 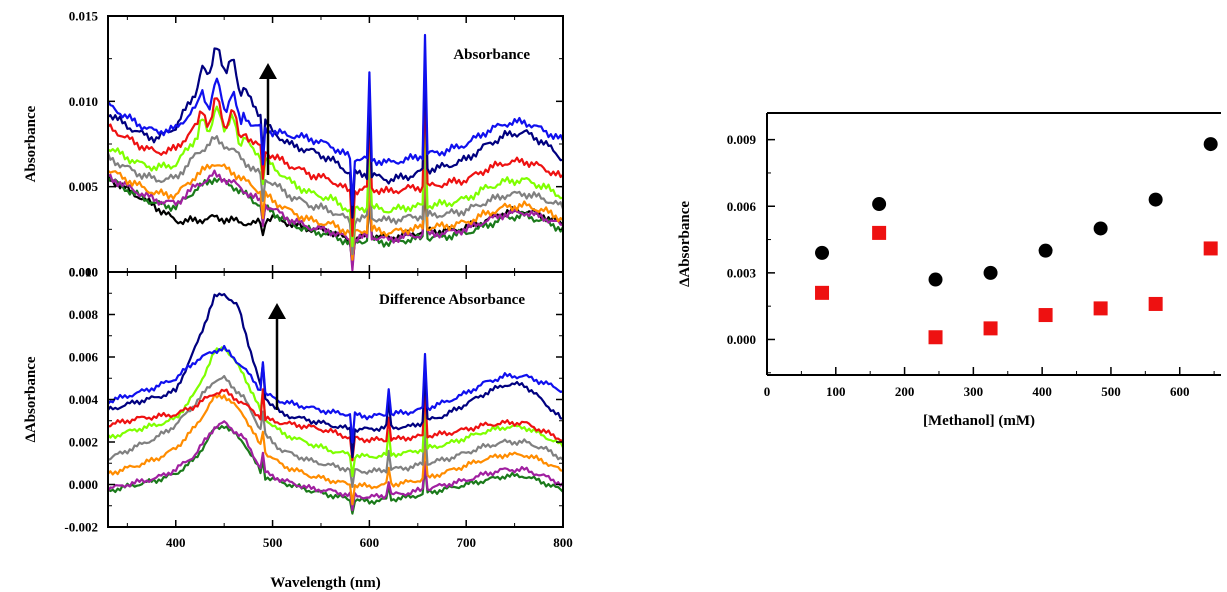 I want to click on difference-x-tick-label: 700, so click(x=466, y=542).